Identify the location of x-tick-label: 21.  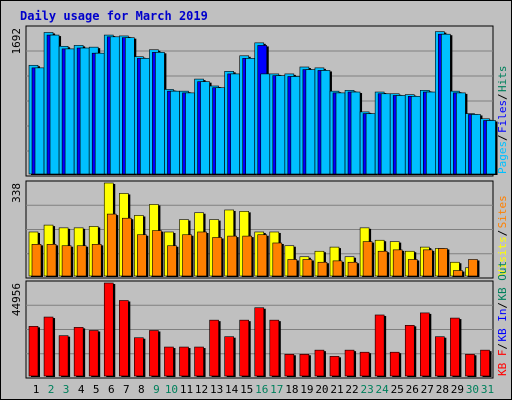
(336, 389).